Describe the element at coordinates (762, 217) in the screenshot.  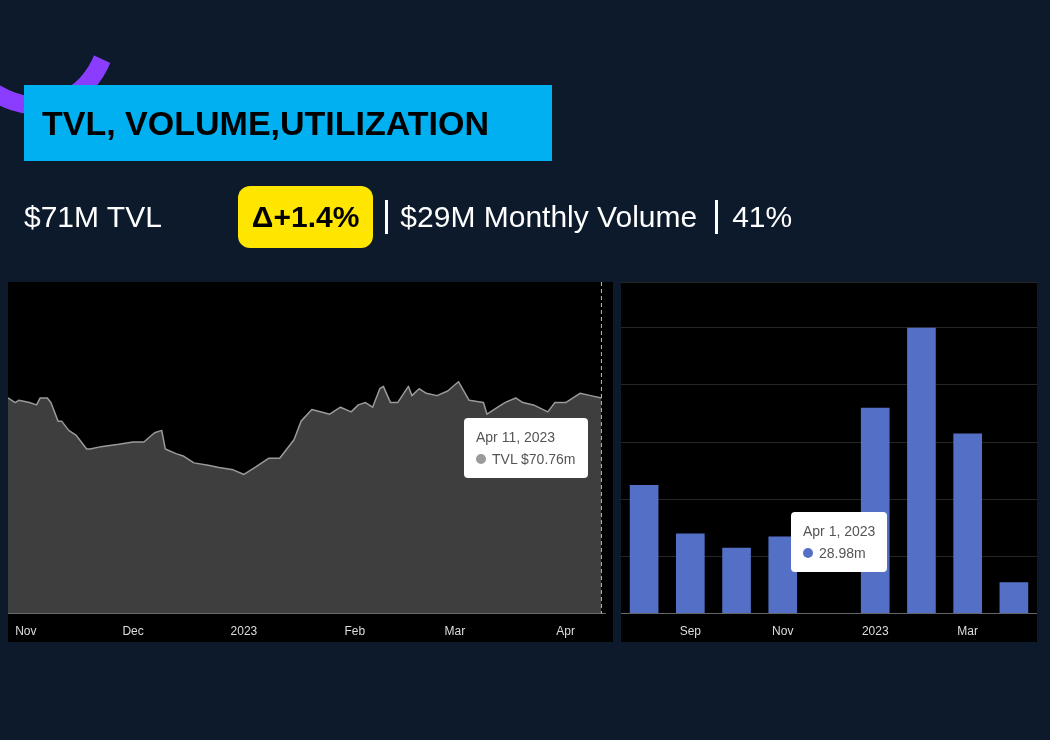
I see `text: 41%` at that location.